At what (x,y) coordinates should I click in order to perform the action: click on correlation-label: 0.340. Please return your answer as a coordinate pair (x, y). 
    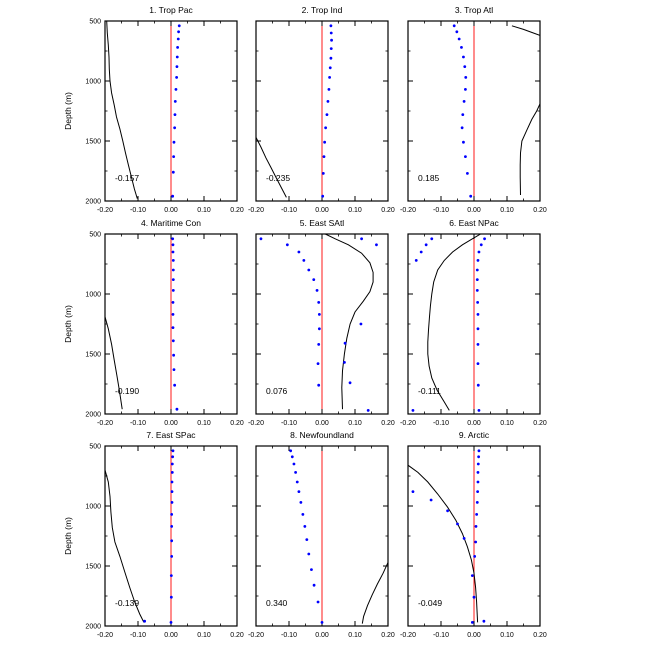
    Looking at the image, I should click on (277, 603).